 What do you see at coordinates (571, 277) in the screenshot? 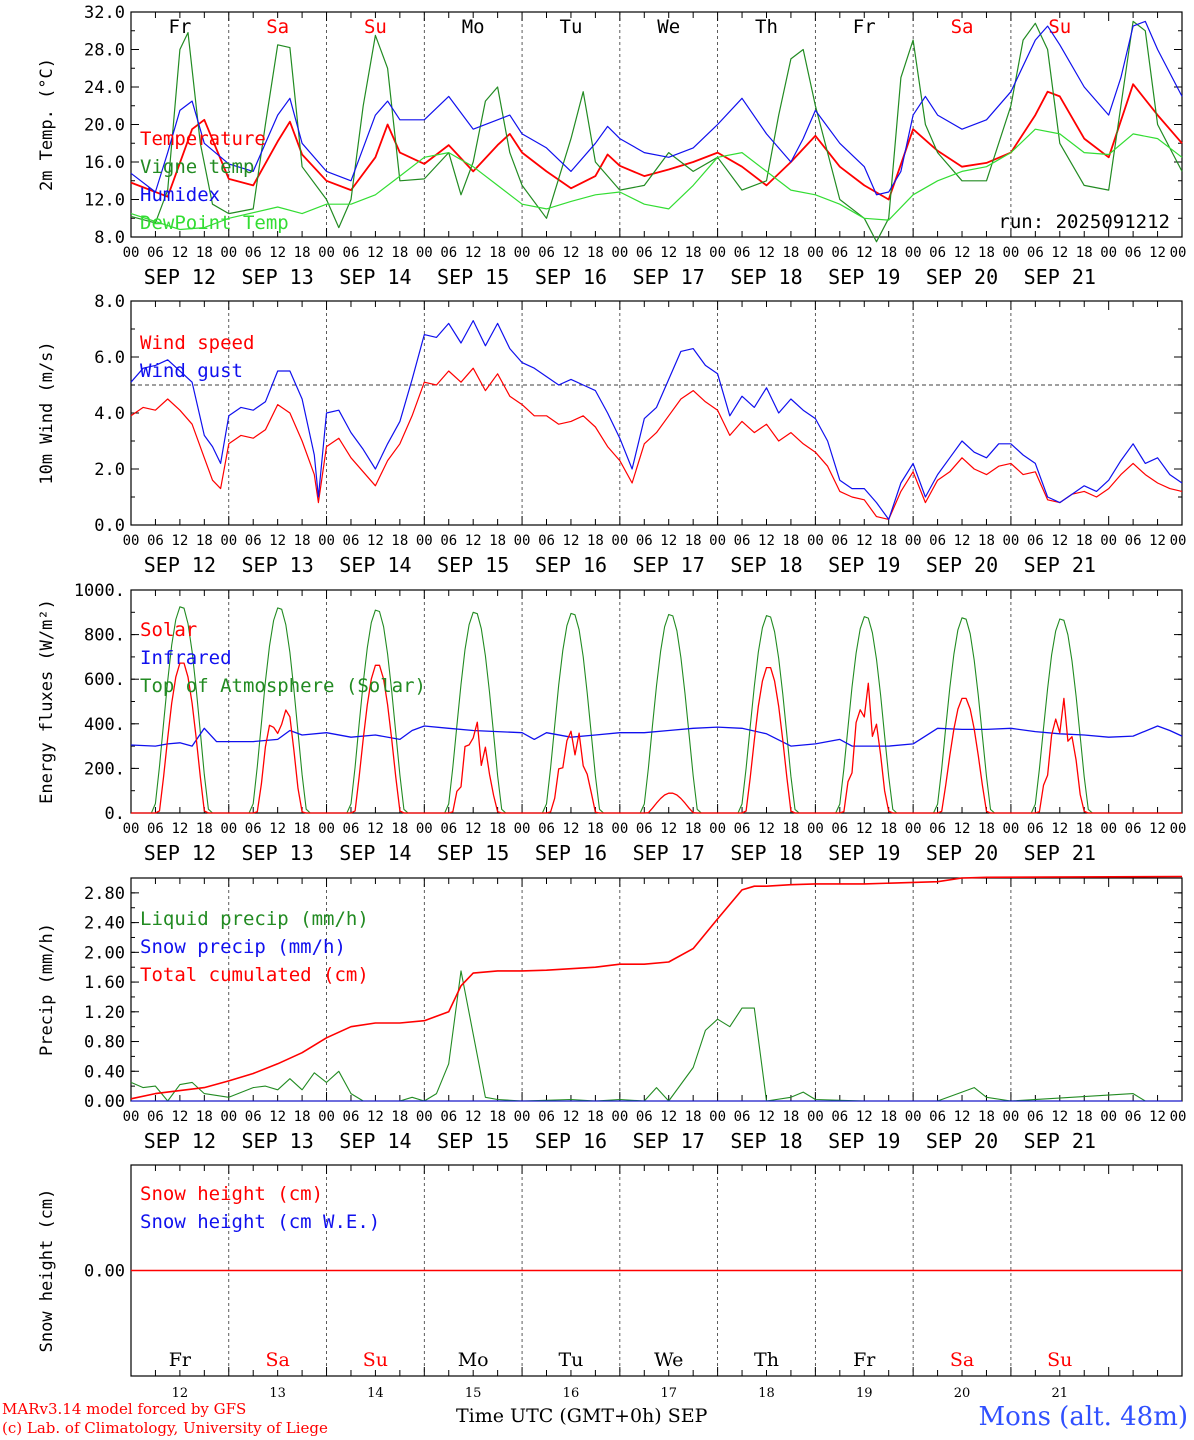
I see `x-date-label: SEP 16` at bounding box center [571, 277].